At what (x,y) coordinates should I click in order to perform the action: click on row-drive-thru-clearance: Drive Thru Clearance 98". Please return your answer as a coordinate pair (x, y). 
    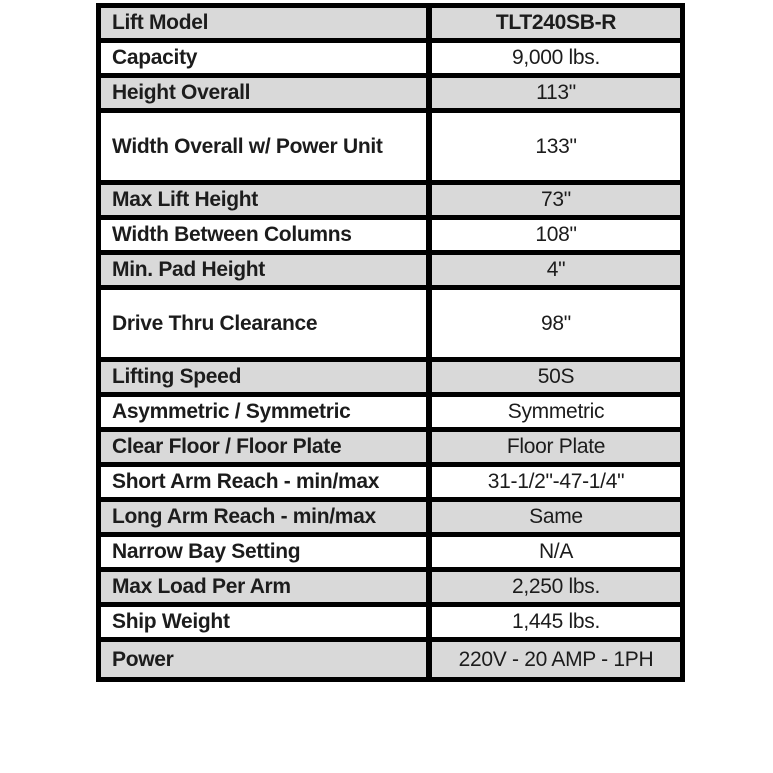
    Looking at the image, I should click on (390, 326).